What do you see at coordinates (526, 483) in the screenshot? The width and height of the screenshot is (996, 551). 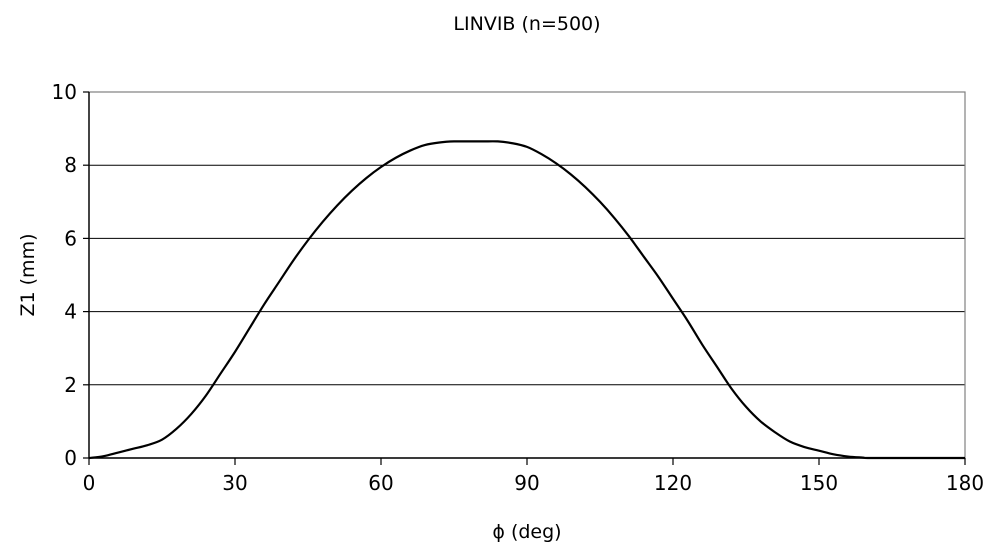 I see `x-tick-label: 90` at bounding box center [526, 483].